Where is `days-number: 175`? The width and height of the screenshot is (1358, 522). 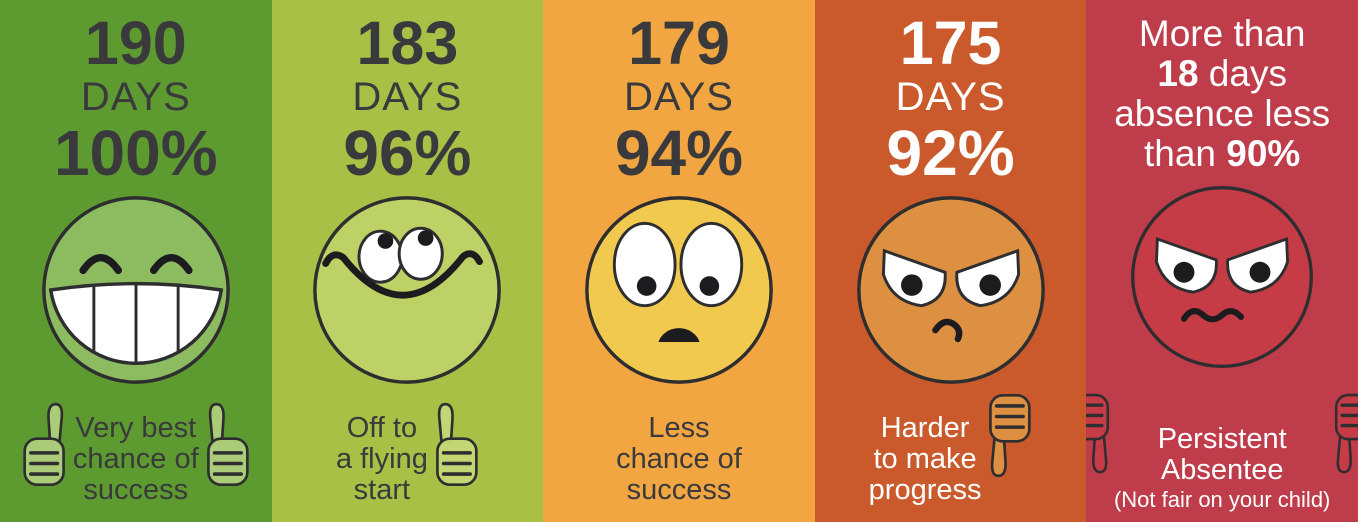 days-number: 175 is located at coordinates (950, 43).